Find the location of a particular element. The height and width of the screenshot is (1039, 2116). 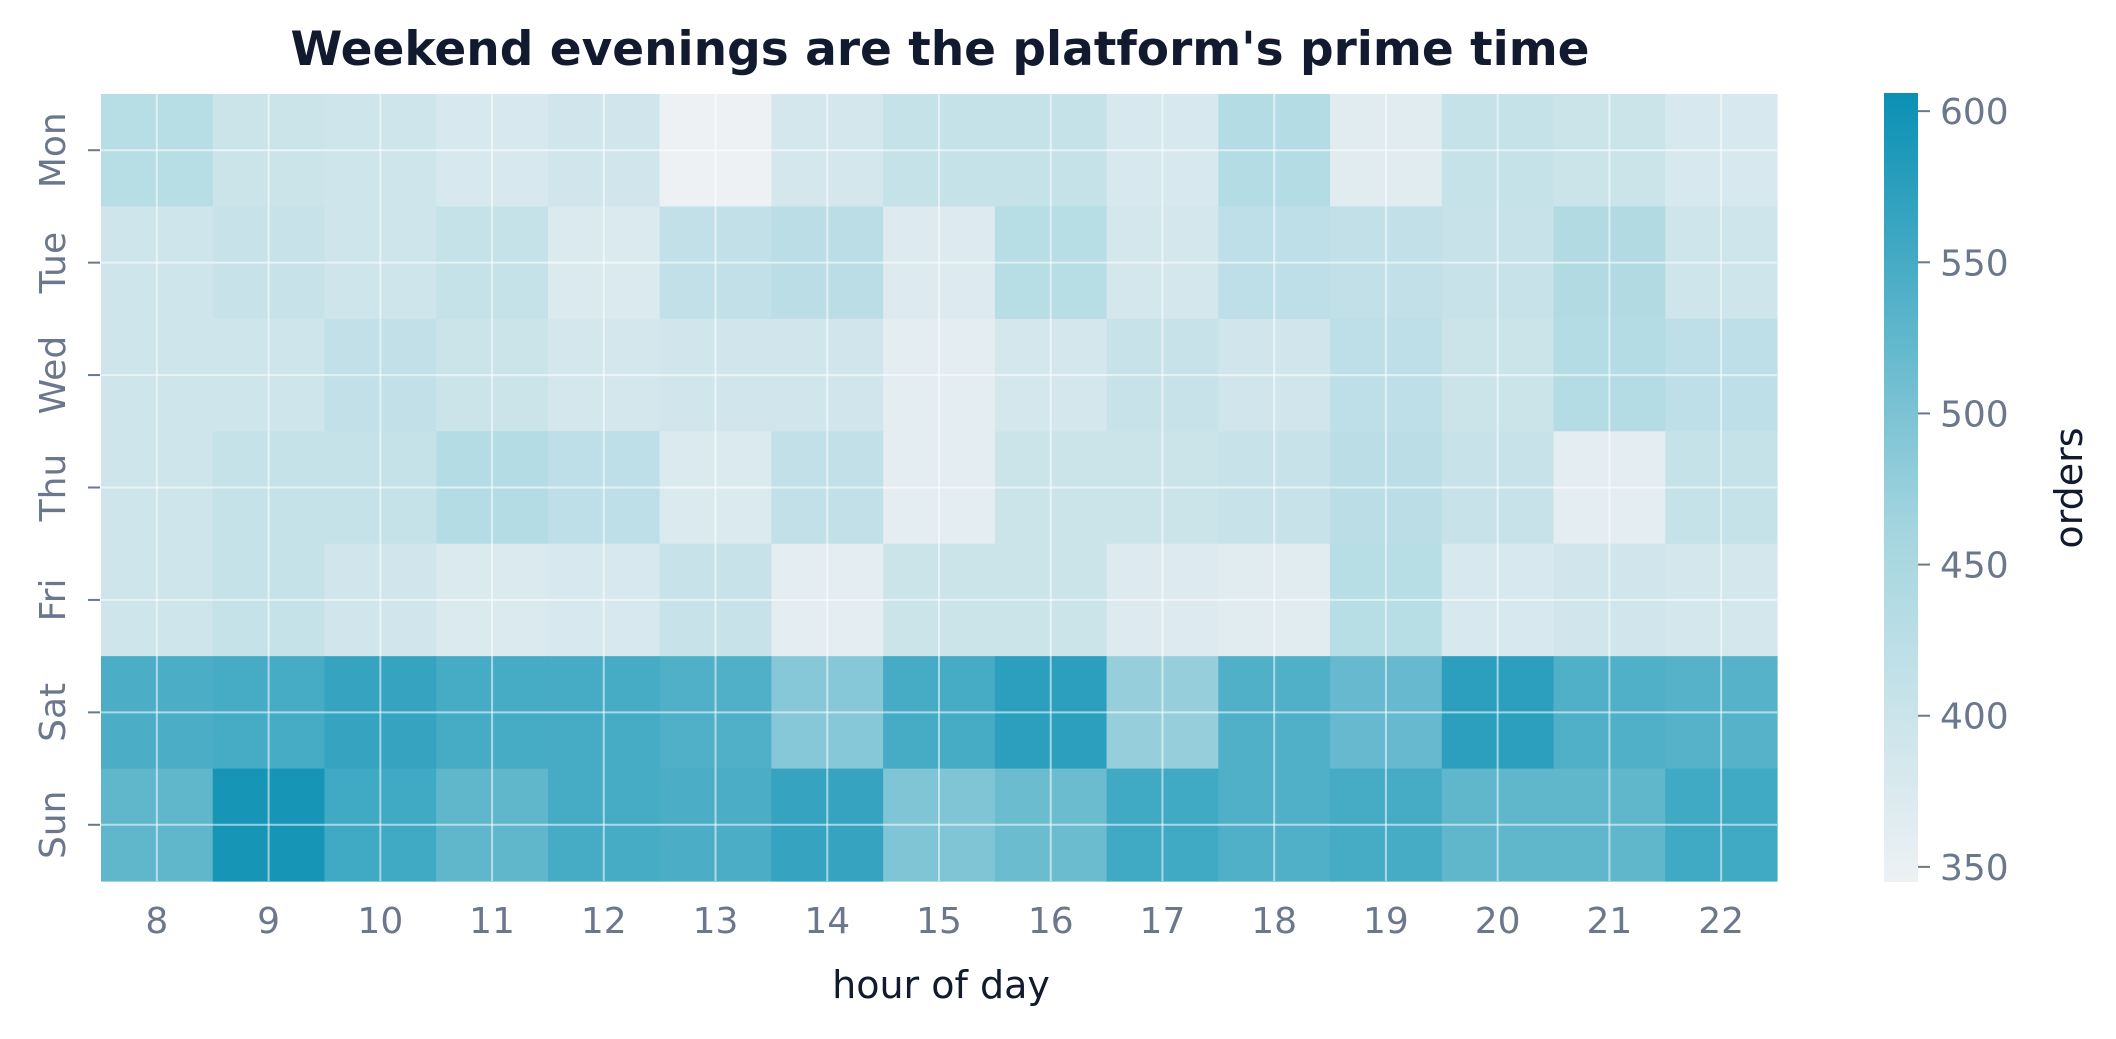

x-tick-label: 21 is located at coordinates (1609, 921).